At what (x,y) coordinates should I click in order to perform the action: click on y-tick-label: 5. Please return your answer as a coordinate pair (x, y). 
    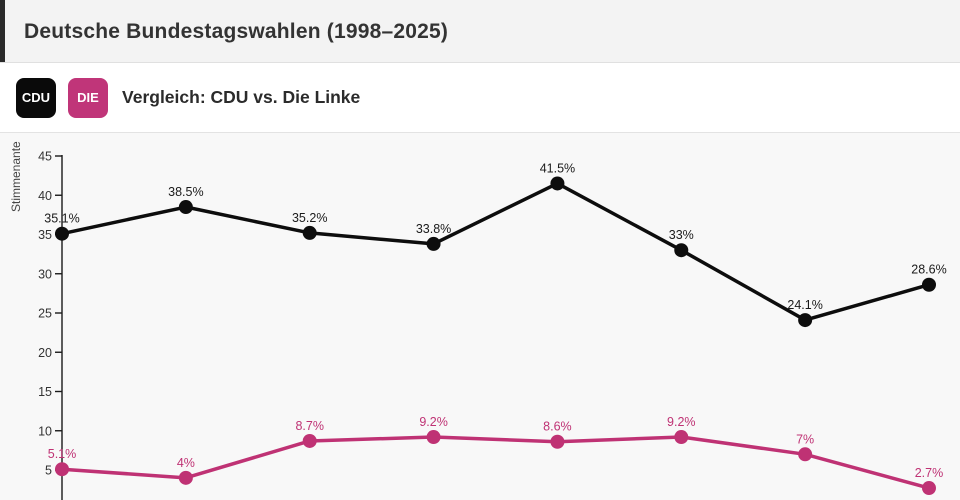
    Looking at the image, I should click on (48, 471).